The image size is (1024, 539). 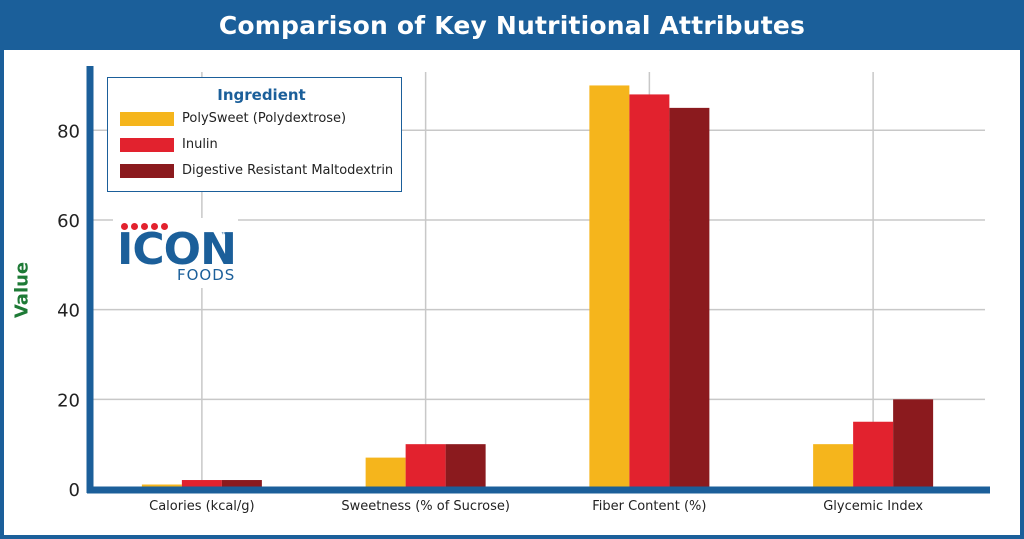 I want to click on chart-title: Comparison of Key Nutritional Attributes, so click(x=512, y=25).